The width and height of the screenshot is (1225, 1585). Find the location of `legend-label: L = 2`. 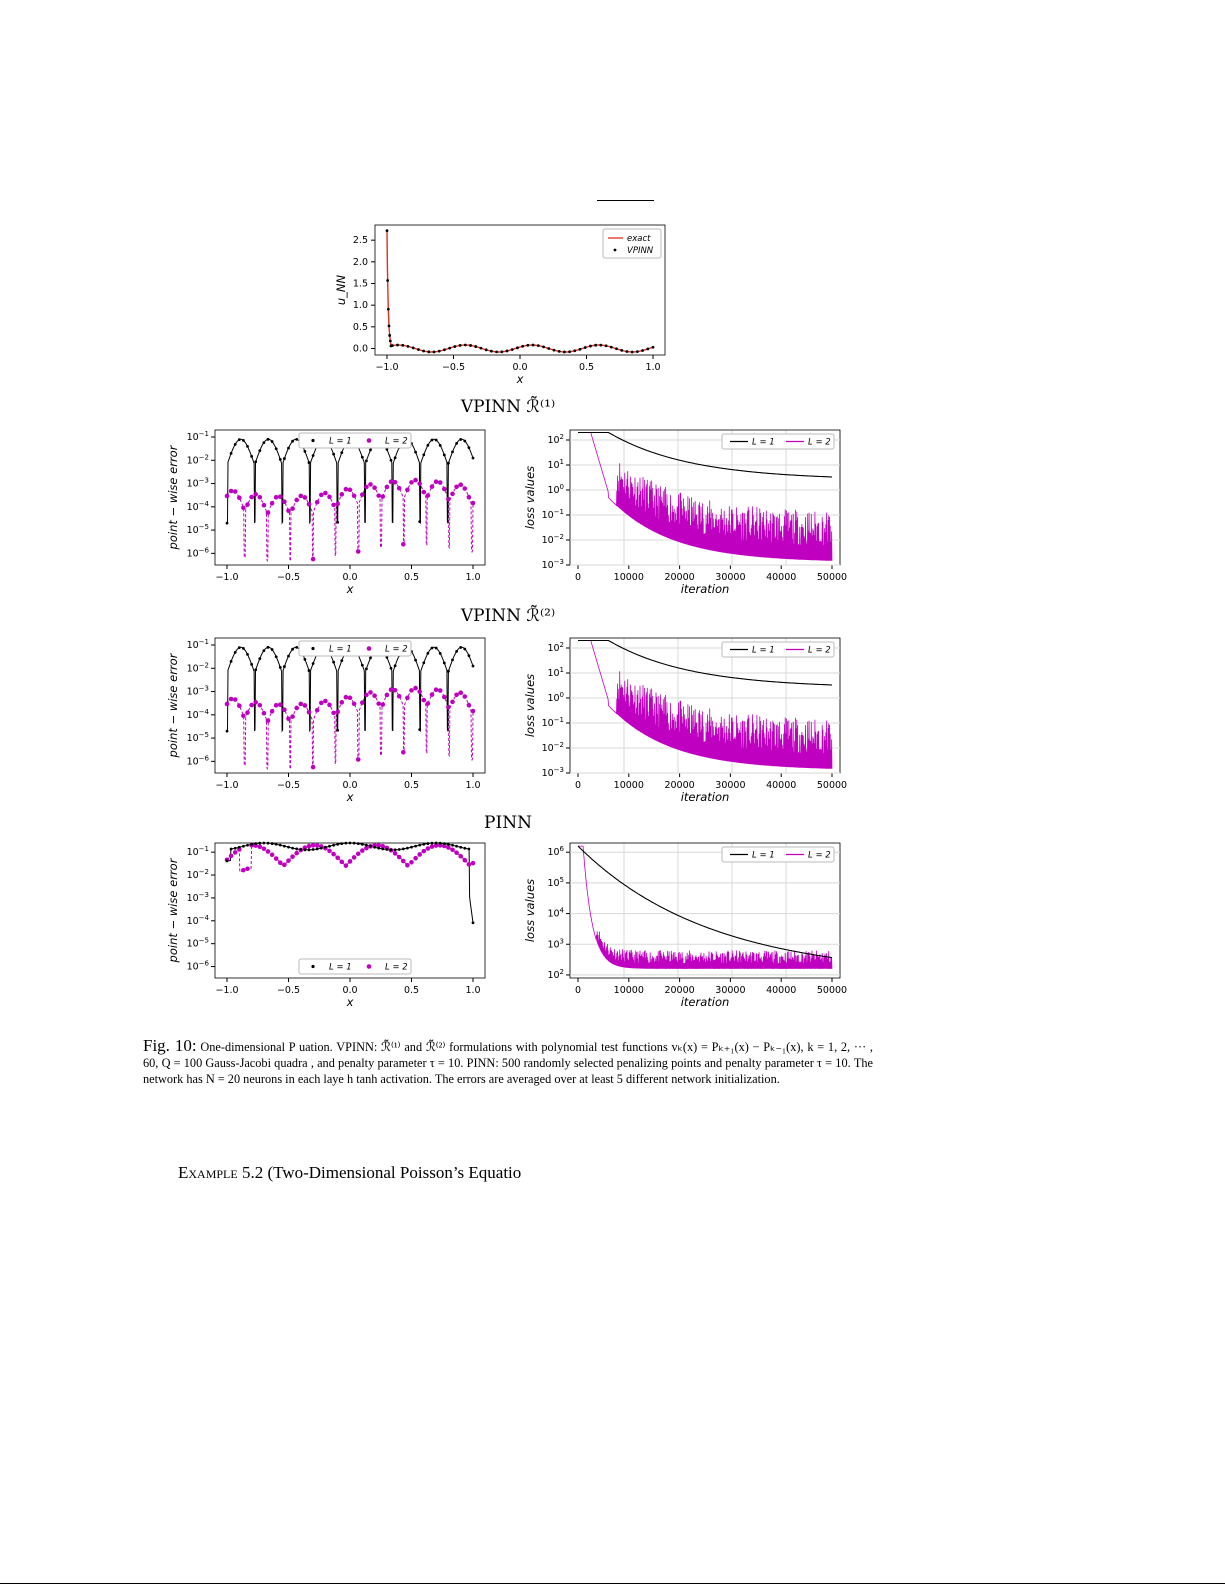

legend-label: L = 2 is located at coordinates (396, 442).